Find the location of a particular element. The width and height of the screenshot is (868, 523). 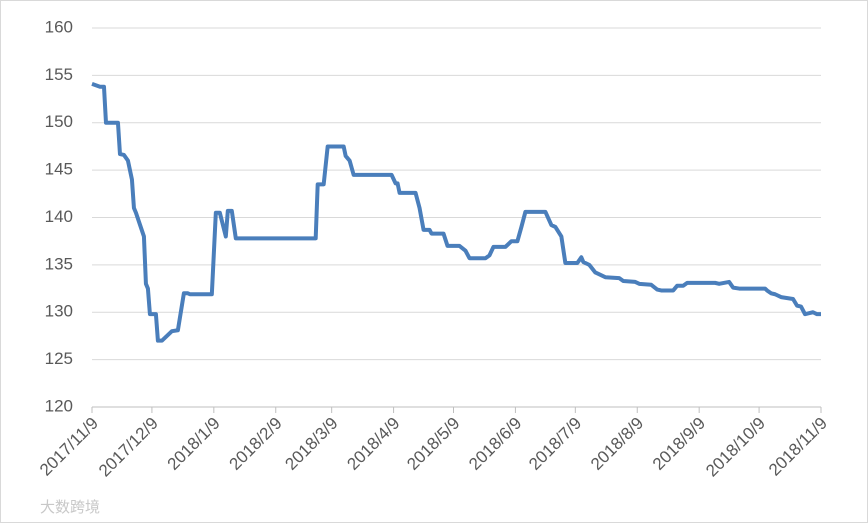

y-tick-label: 145 is located at coordinates (59, 169).